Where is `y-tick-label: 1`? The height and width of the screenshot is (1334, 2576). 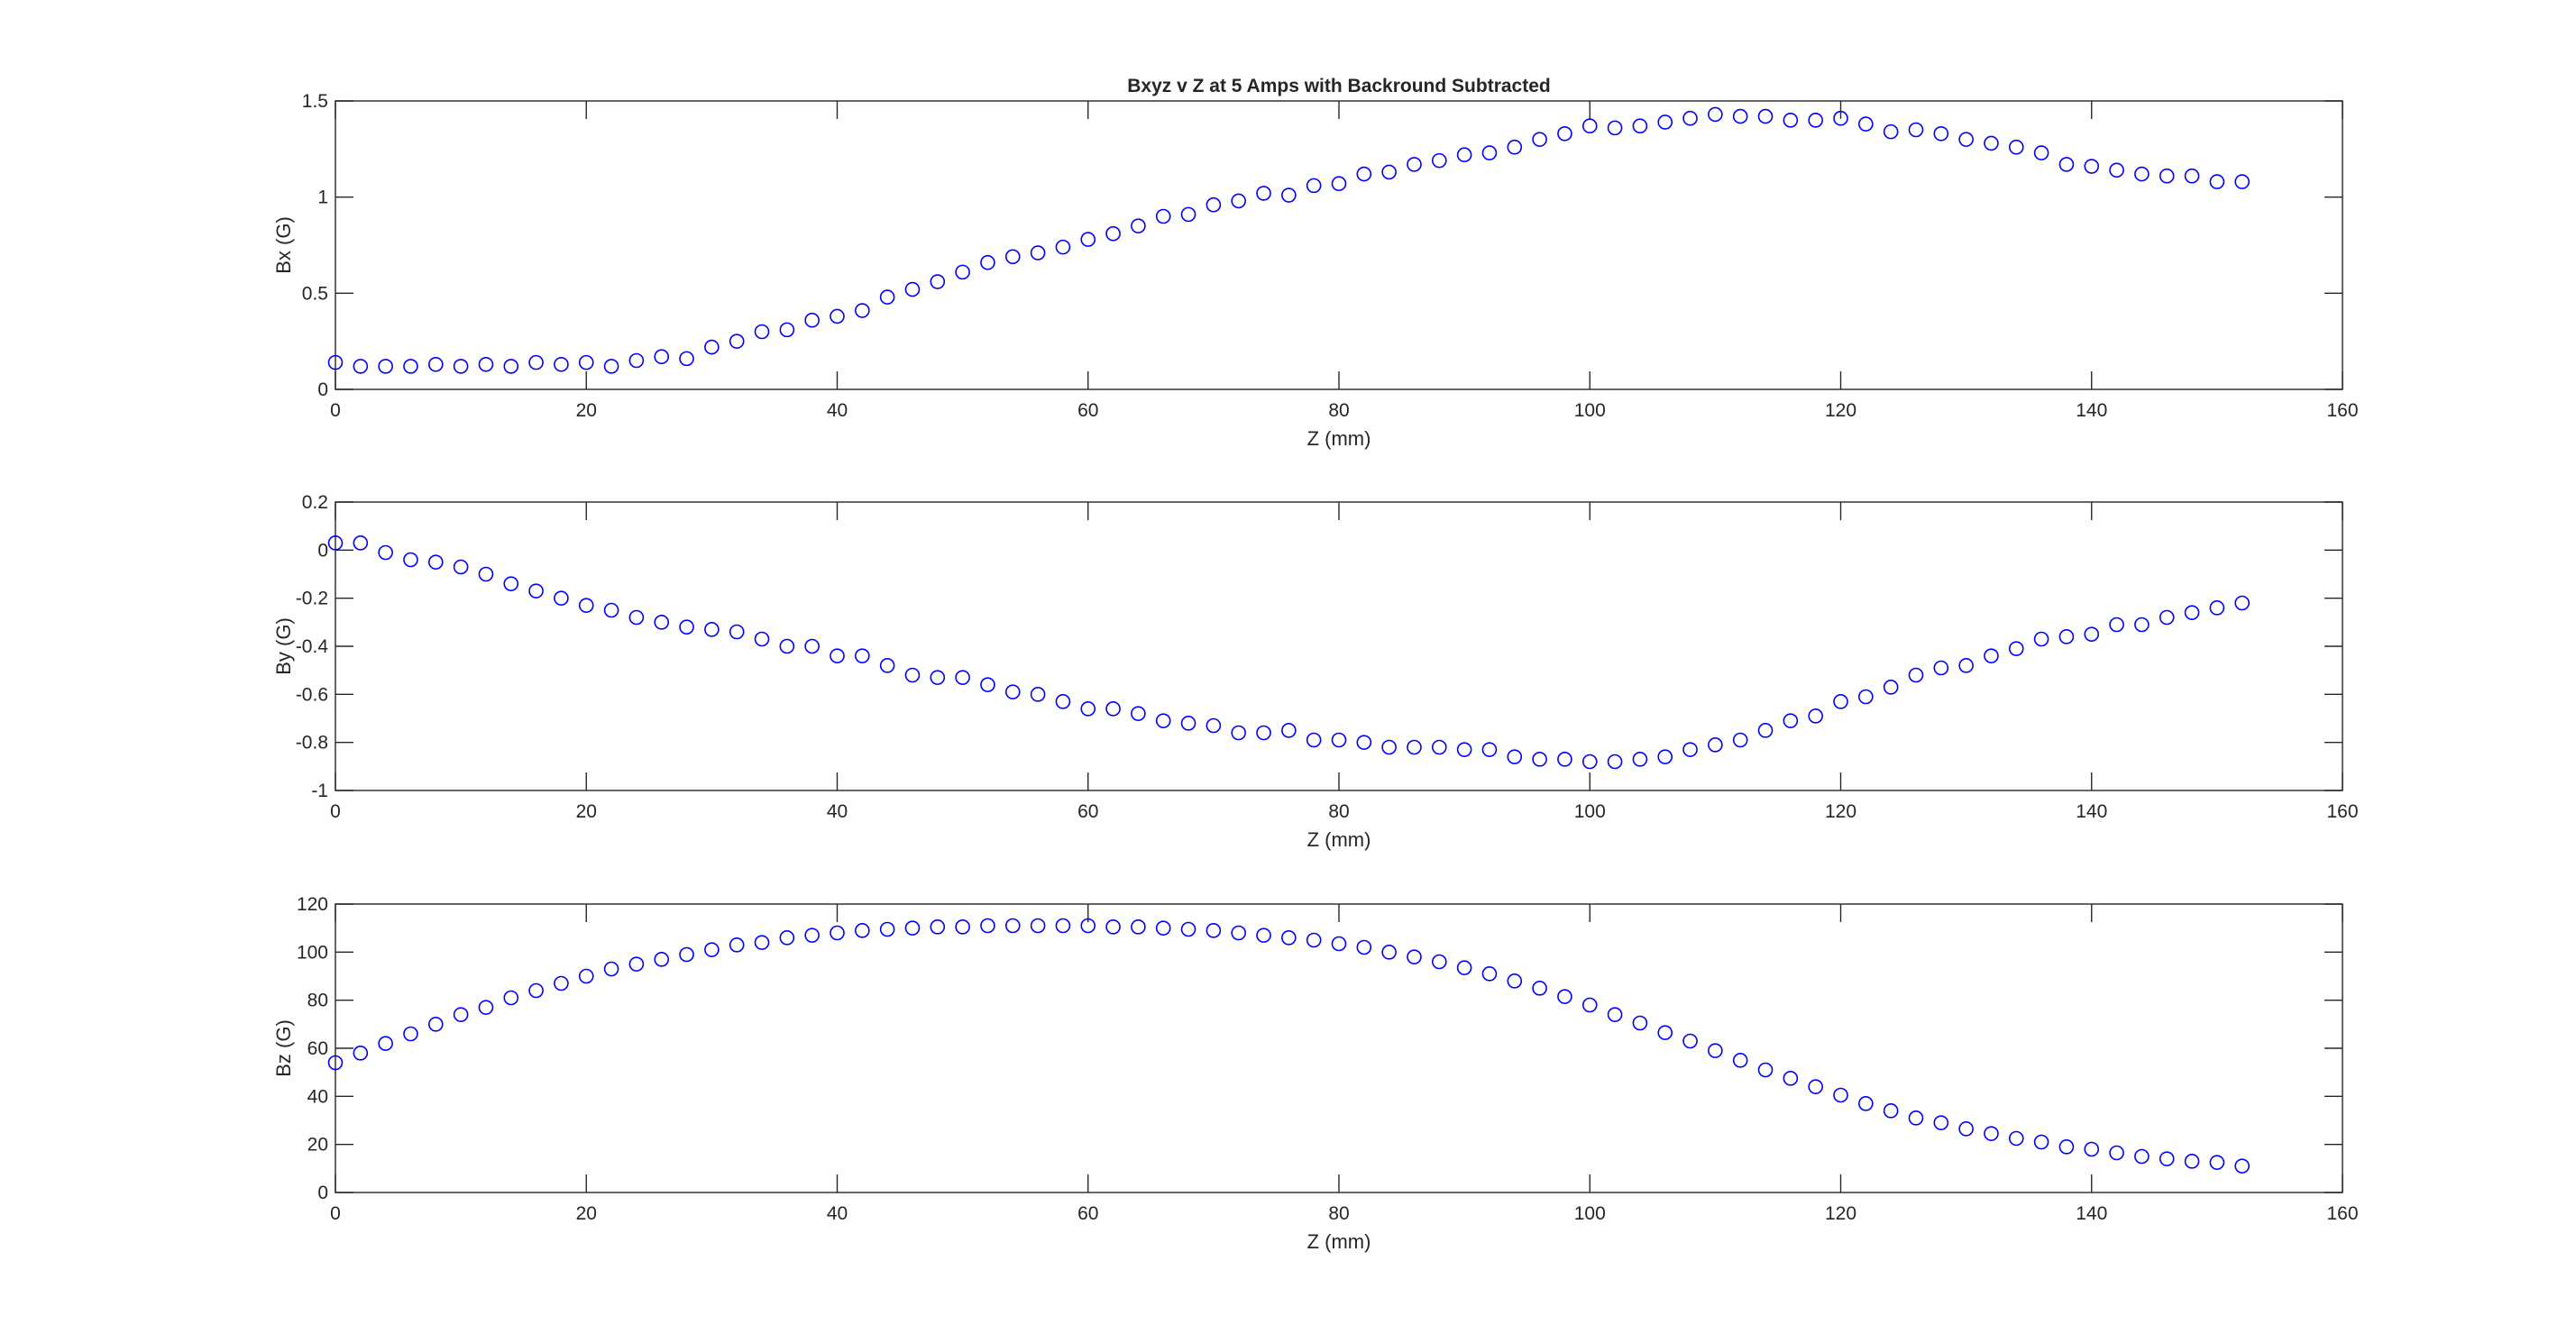 y-tick-label: 1 is located at coordinates (322, 197).